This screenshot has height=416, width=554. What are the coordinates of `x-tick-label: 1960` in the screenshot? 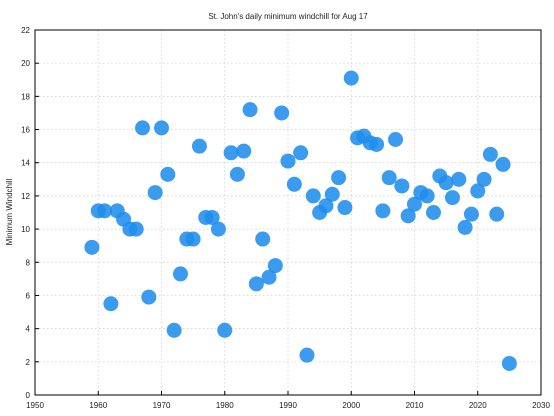 It's located at (98, 405).